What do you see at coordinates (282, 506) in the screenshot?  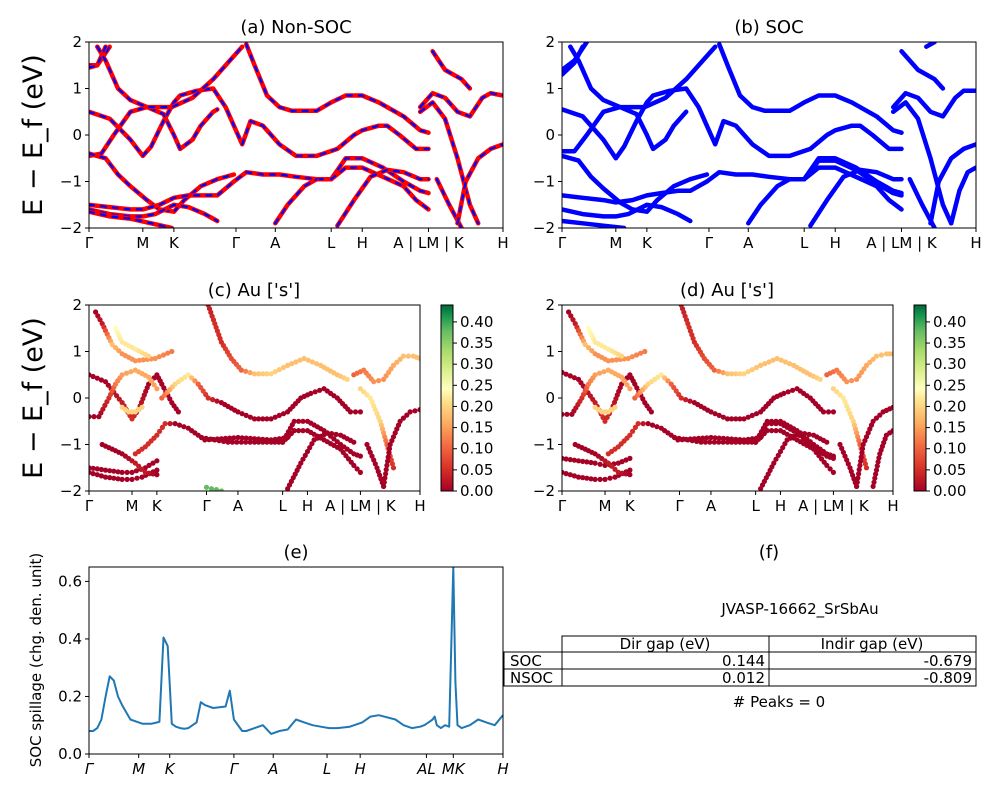 I see `panel-c-xtick-label: L` at bounding box center [282, 506].